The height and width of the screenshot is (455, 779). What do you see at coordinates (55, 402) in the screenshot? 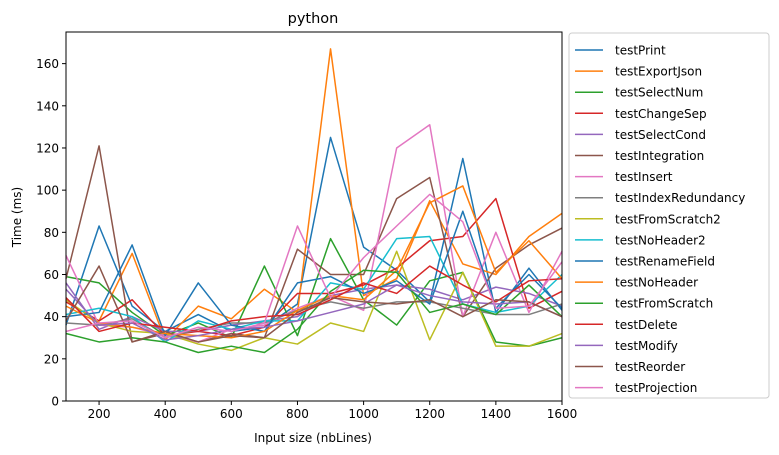
I see `y-tick-label: 0` at bounding box center [55, 402].